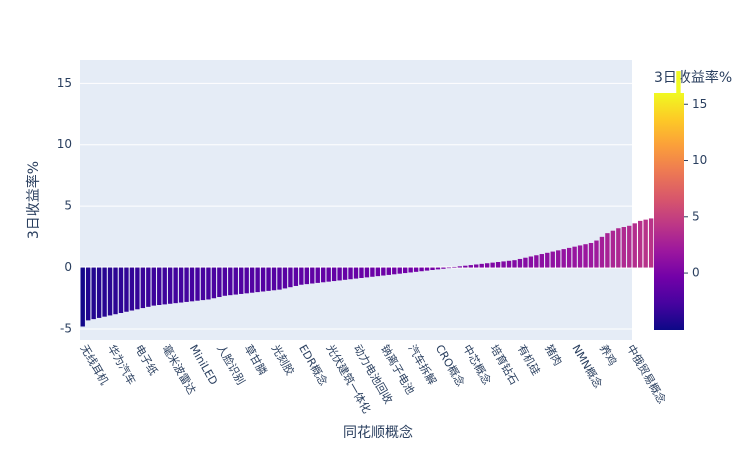 This screenshot has width=756, height=450. I want to click on colorbar-tick-label: 0, so click(696, 273).